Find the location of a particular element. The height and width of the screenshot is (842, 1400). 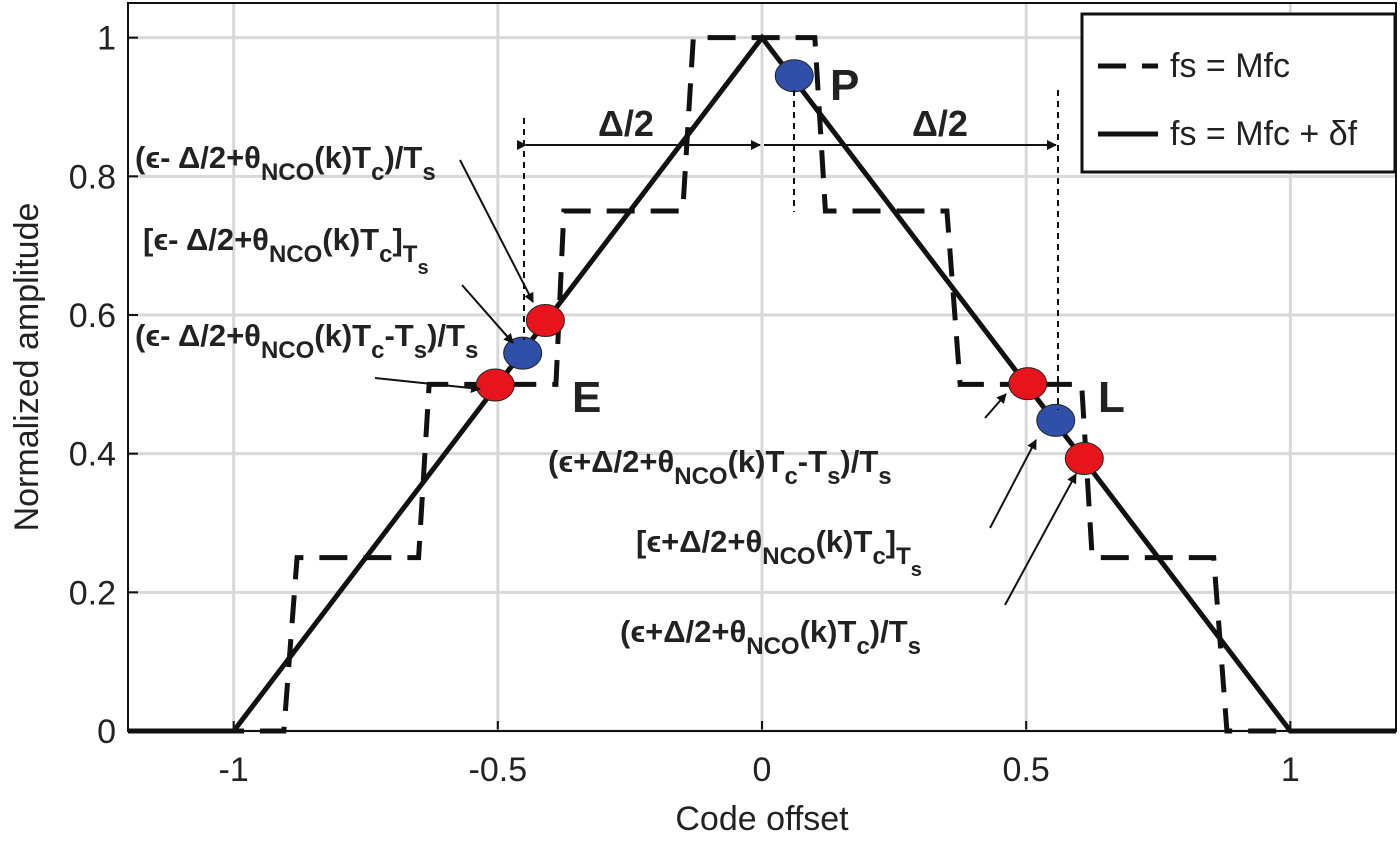

legend-label: fs = Mfc + δf is located at coordinates (1264, 134).